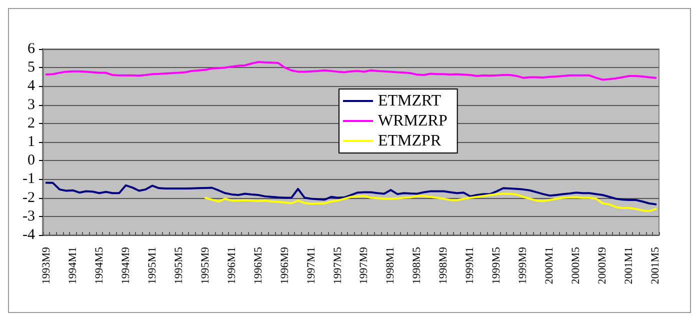  What do you see at coordinates (258, 265) in the screenshot?
I see `x-tick-label: 1996M5` at bounding box center [258, 265].